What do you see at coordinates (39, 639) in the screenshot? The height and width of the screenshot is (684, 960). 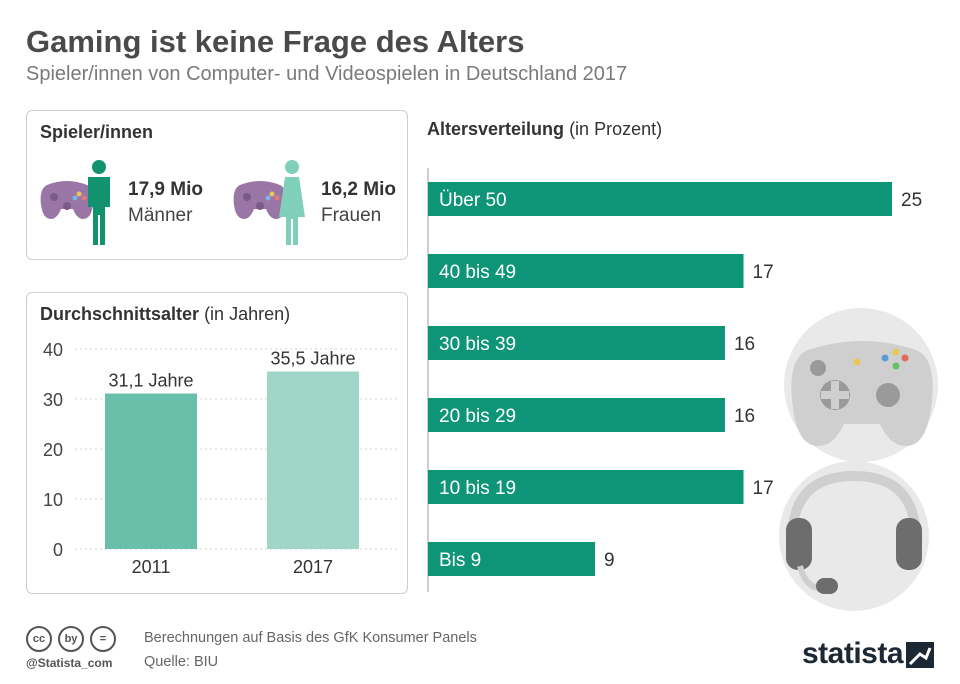 I see `cc-icon: cc` at bounding box center [39, 639].